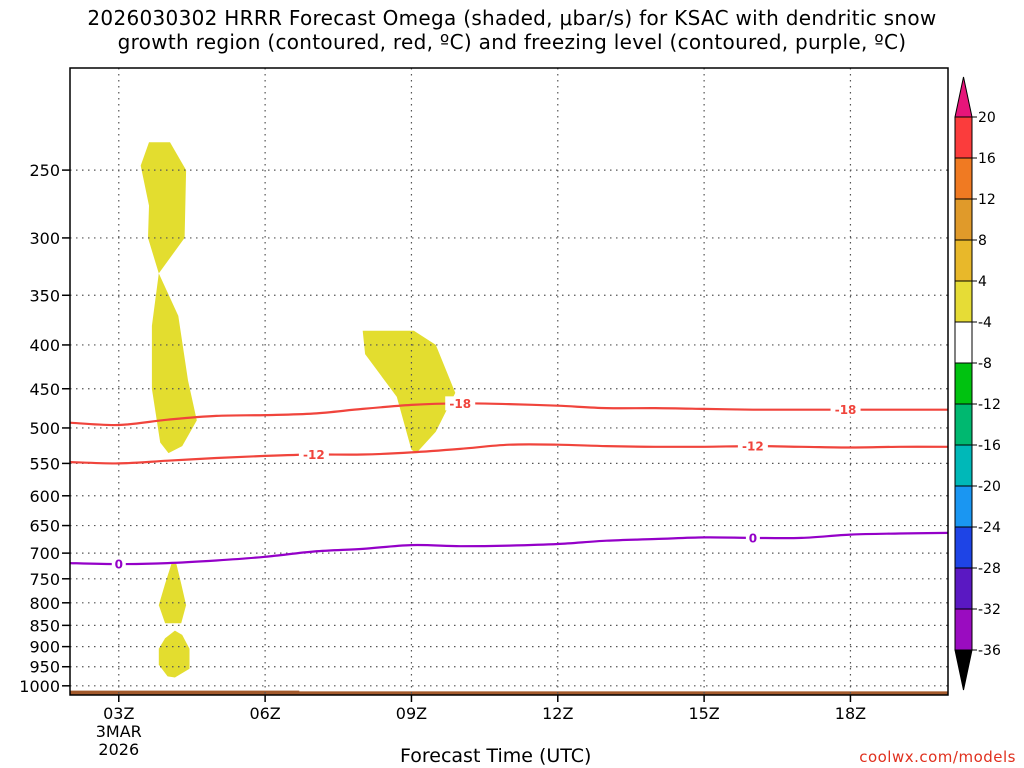 The height and width of the screenshot is (768, 1024). I want to click on contour-label-2-1: 0, so click(753, 538).